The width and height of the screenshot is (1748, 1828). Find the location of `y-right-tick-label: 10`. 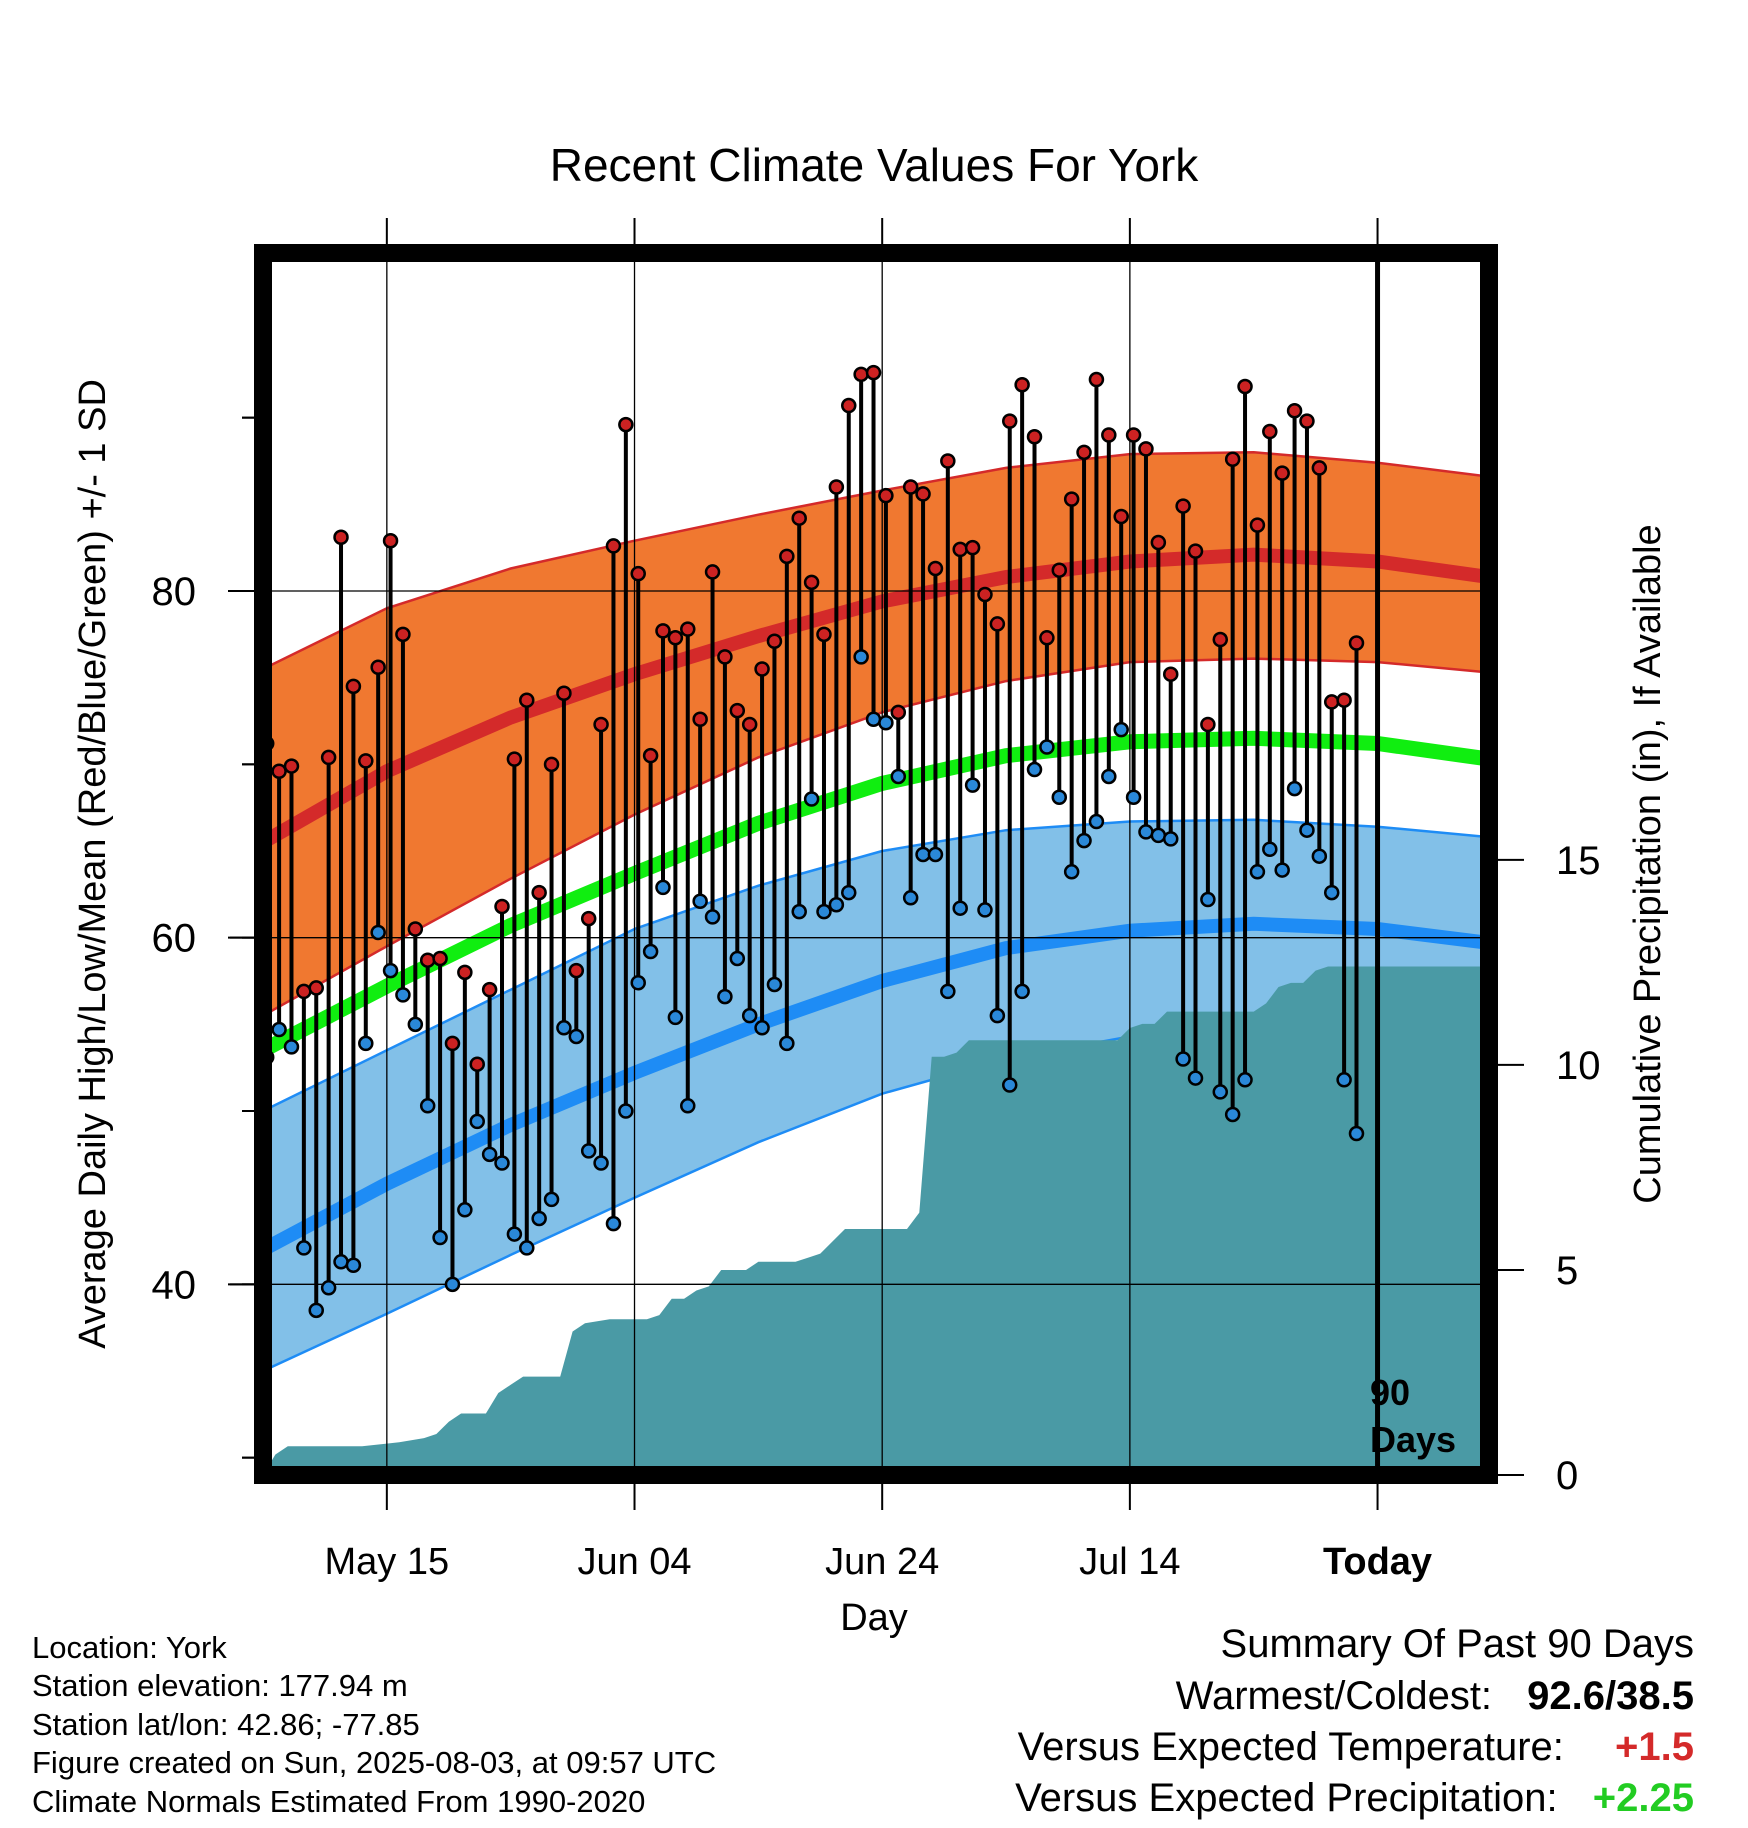

y-right-tick-label: 10 is located at coordinates (1578, 1066).